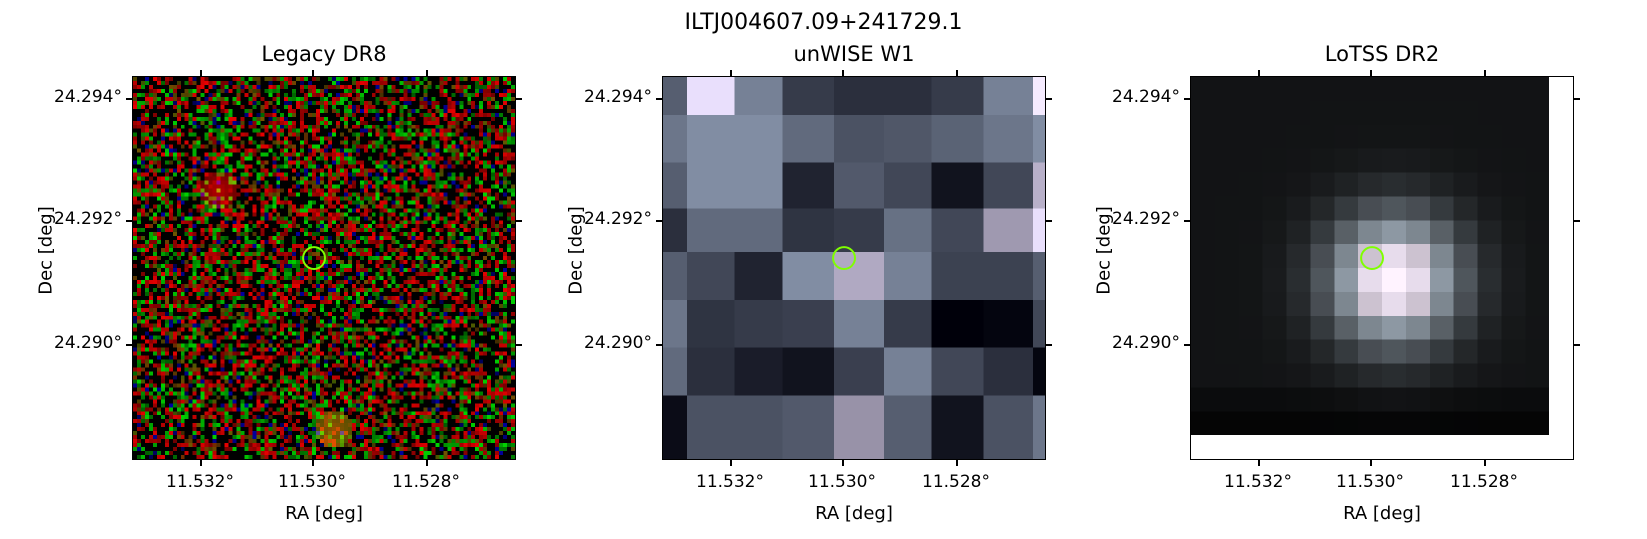 The height and width of the screenshot is (539, 1647). Describe the element at coordinates (324, 54) in the screenshot. I see `panel-title: Legacy DR8` at that location.